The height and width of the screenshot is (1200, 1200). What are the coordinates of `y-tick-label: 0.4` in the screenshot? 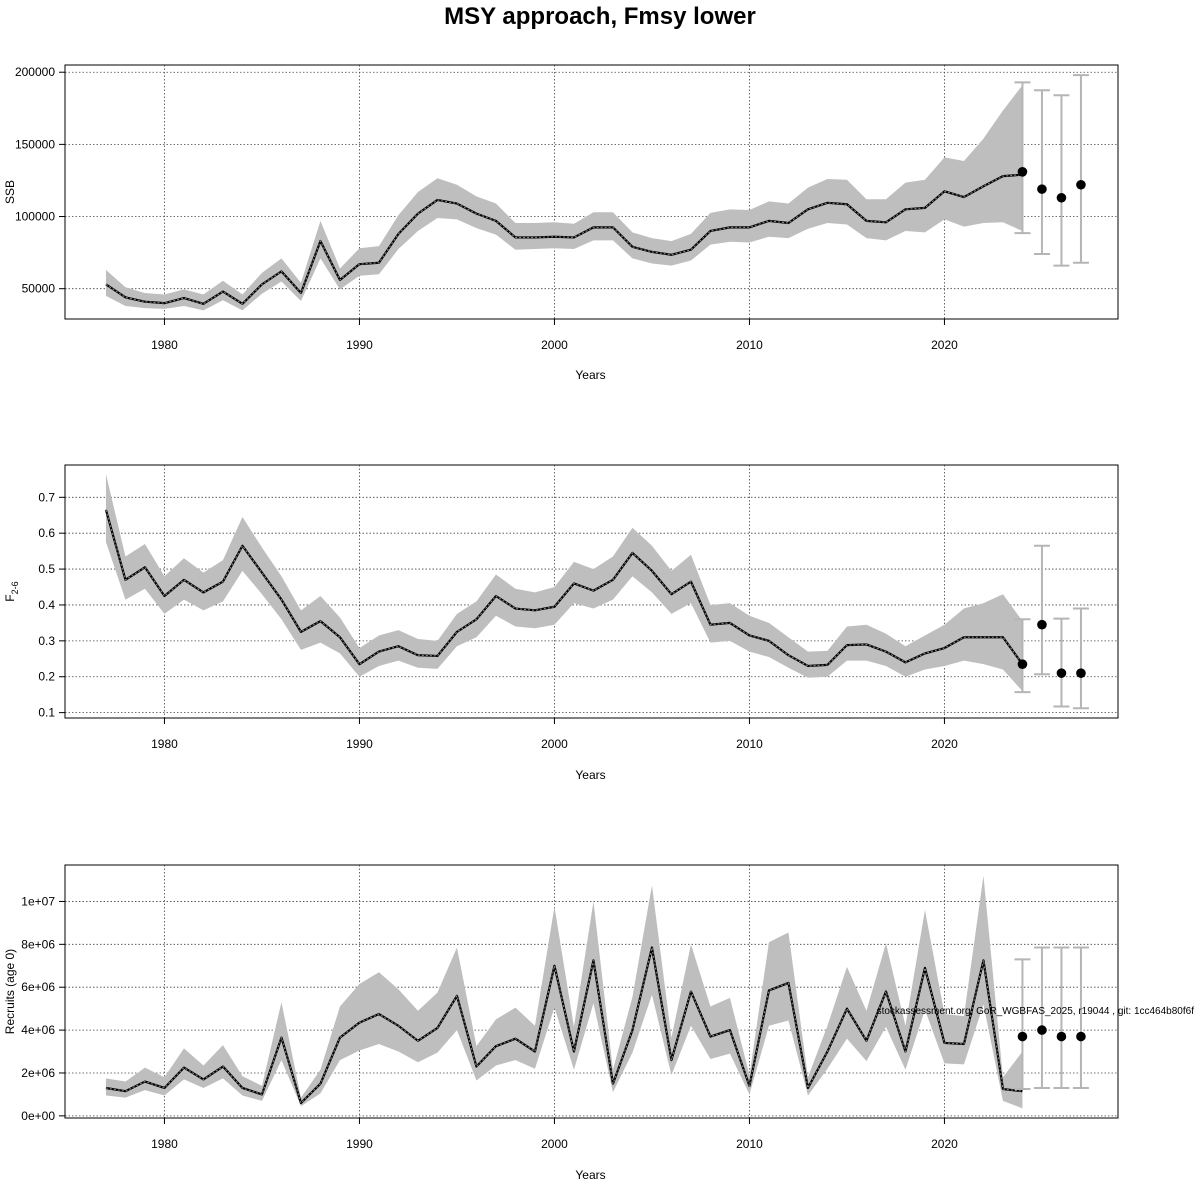 It's located at (46, 605).